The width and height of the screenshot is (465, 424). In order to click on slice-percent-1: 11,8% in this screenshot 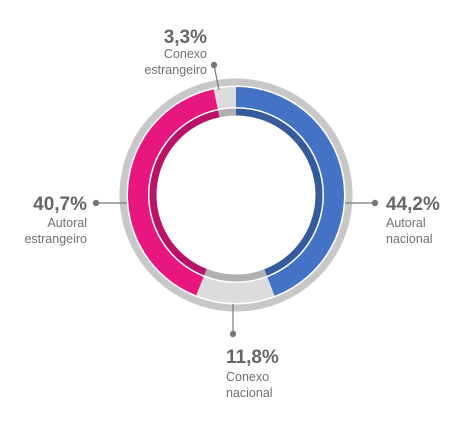, I will do `click(252, 357)`.